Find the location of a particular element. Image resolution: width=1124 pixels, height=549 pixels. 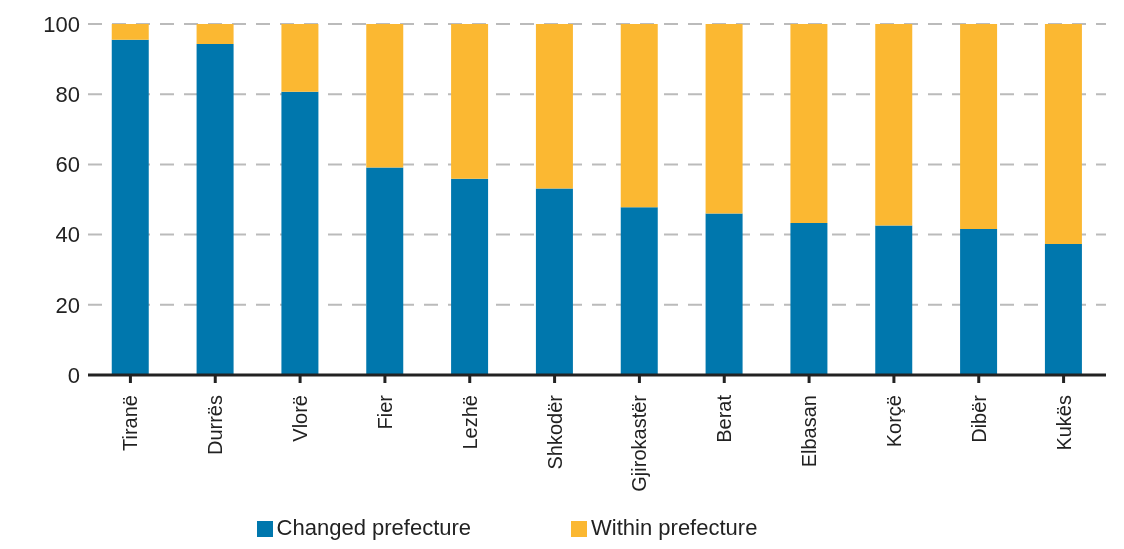

x-tick-label: Dibër is located at coordinates (978, 418).